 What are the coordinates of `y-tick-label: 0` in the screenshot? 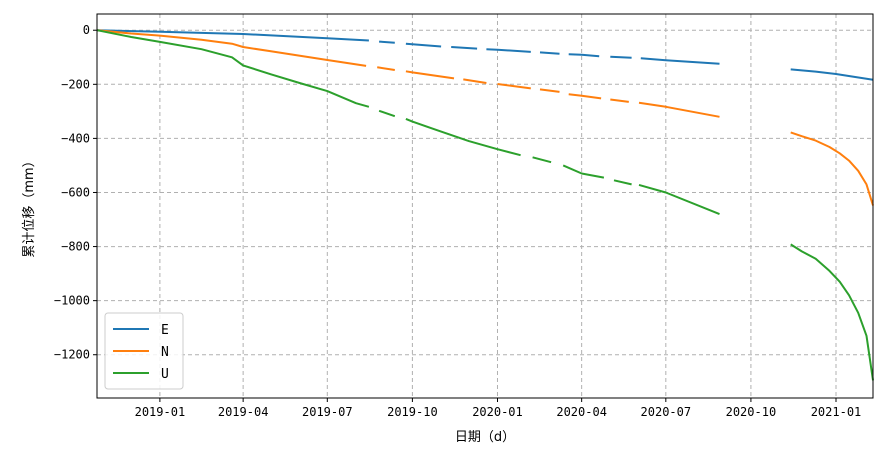 It's located at (86, 30).